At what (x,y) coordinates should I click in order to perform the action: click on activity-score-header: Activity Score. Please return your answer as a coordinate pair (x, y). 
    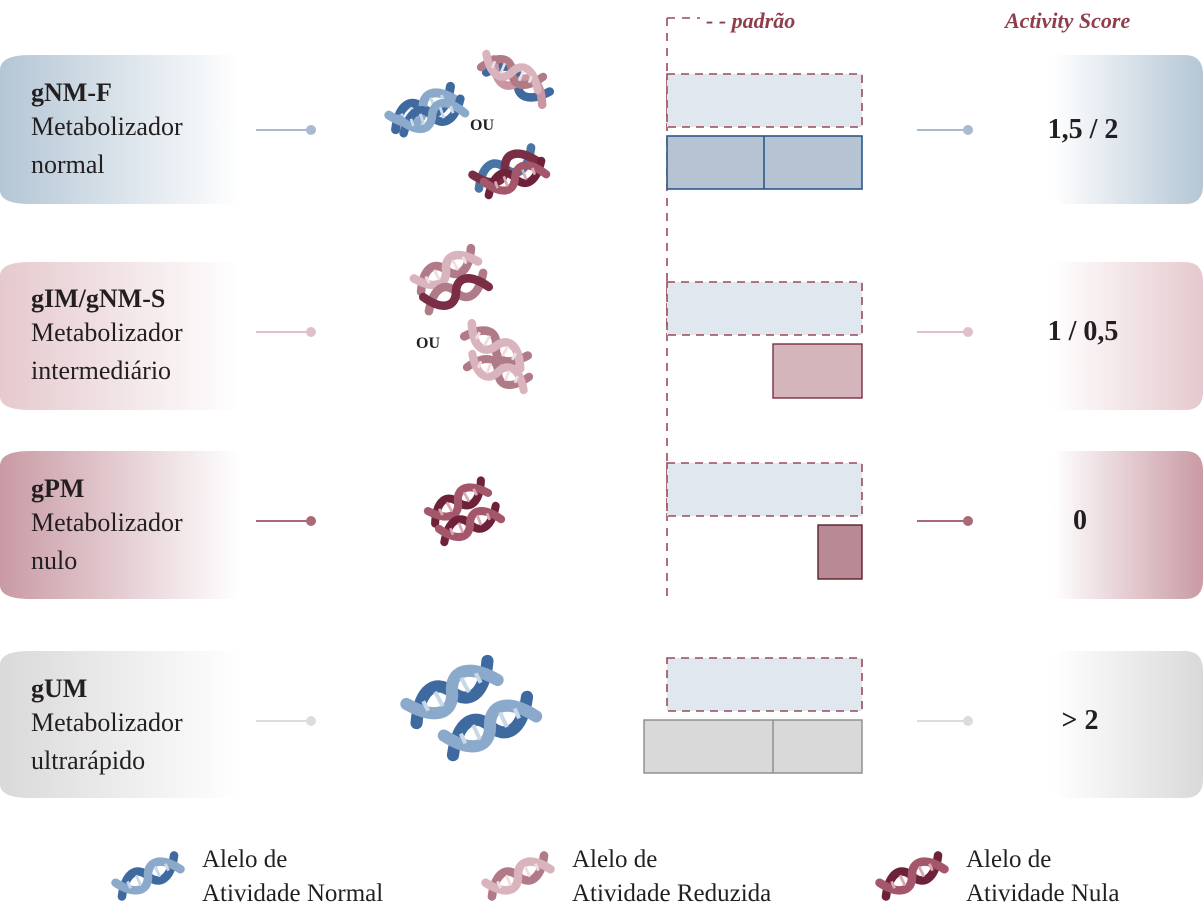
    Looking at the image, I should click on (1068, 20).